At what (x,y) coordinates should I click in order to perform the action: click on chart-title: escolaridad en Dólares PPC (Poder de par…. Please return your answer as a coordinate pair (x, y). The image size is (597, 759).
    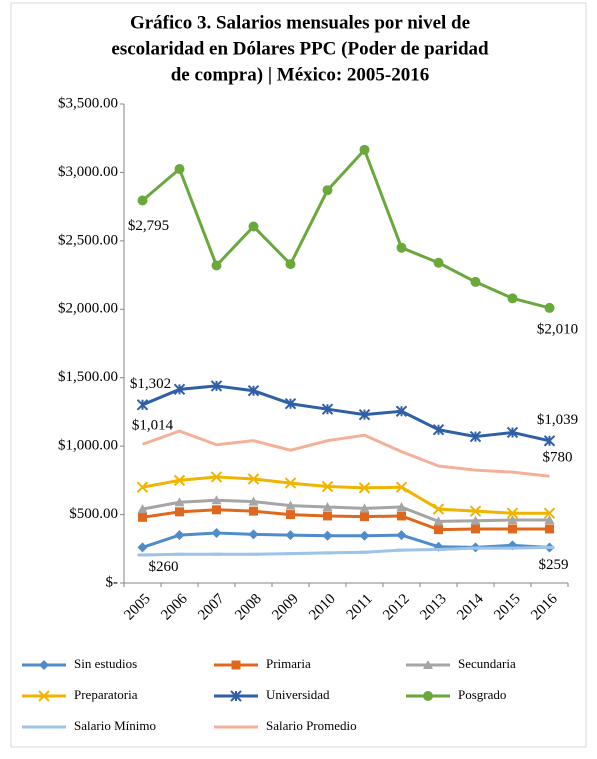
    Looking at the image, I should click on (300, 48).